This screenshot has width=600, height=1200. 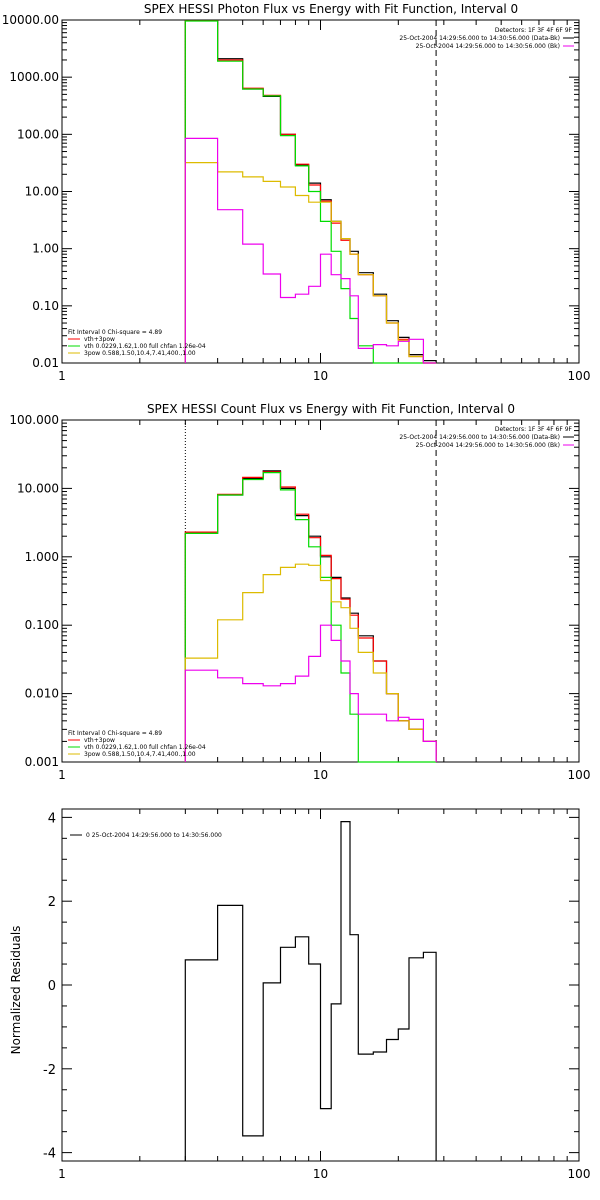 I want to click on y-tick-label: 0, so click(x=52, y=986).